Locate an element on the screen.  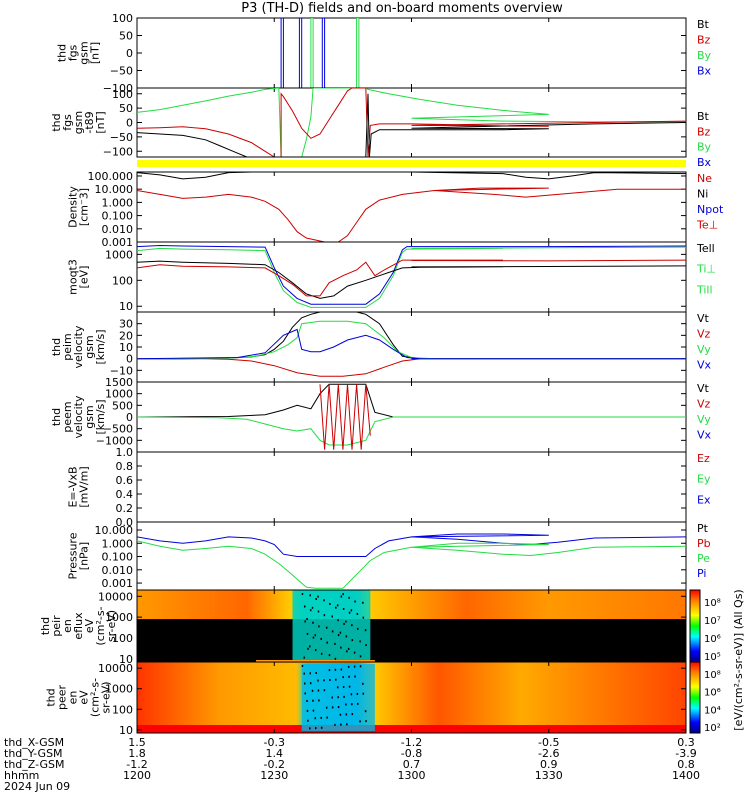
ytick-label: −500 is located at coordinates (118, 429).